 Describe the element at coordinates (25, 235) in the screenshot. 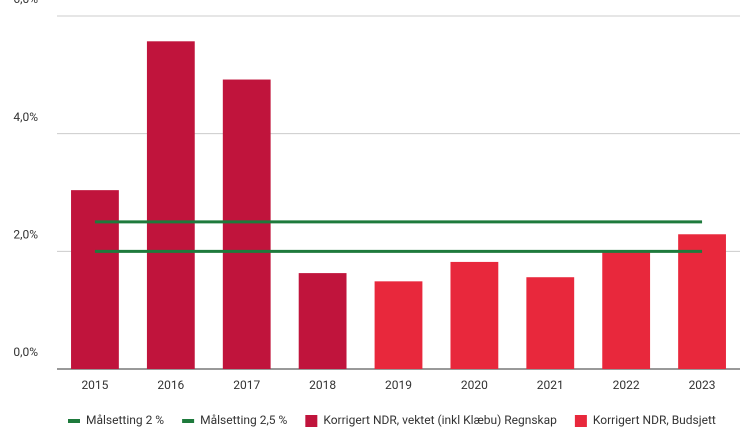

I see `y-tick-label: 2,0%` at that location.